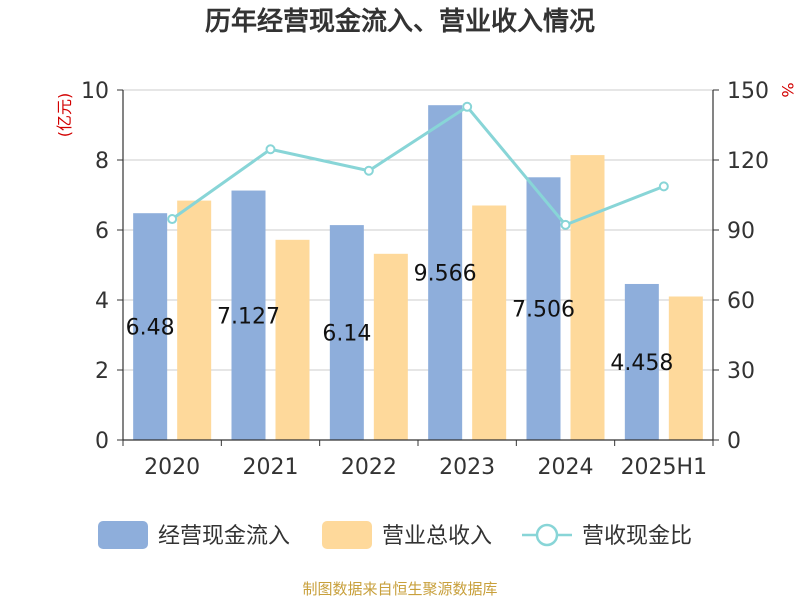 The width and height of the screenshot is (800, 600). I want to click on right-tick-label: 90, so click(741, 231).